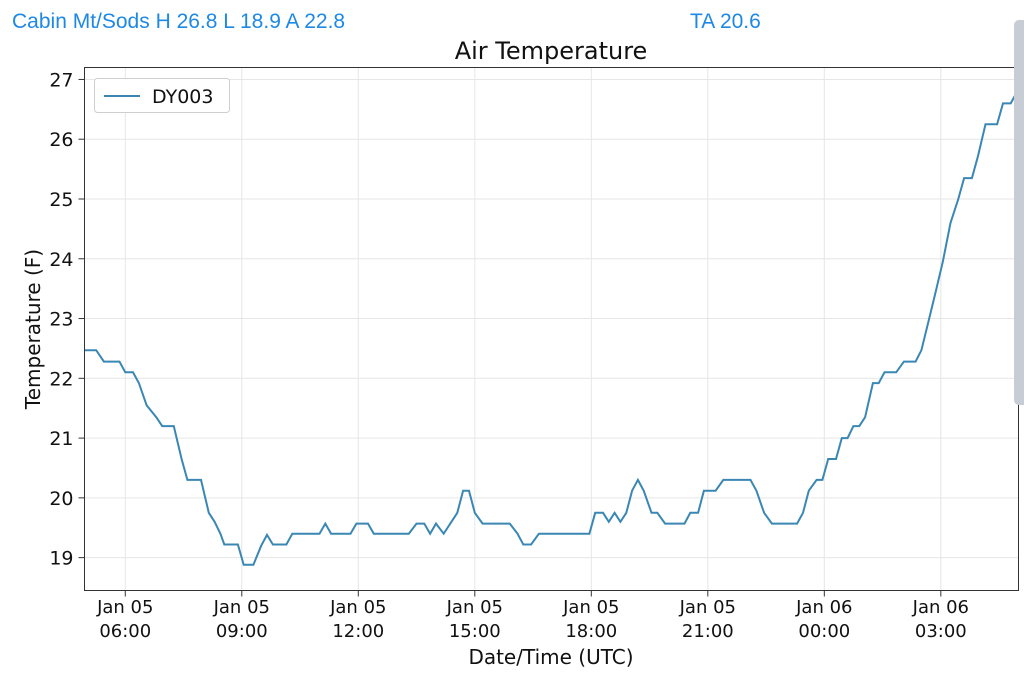 This screenshot has height=680, width=1024. I want to click on y-tick-label: 21, so click(61, 439).